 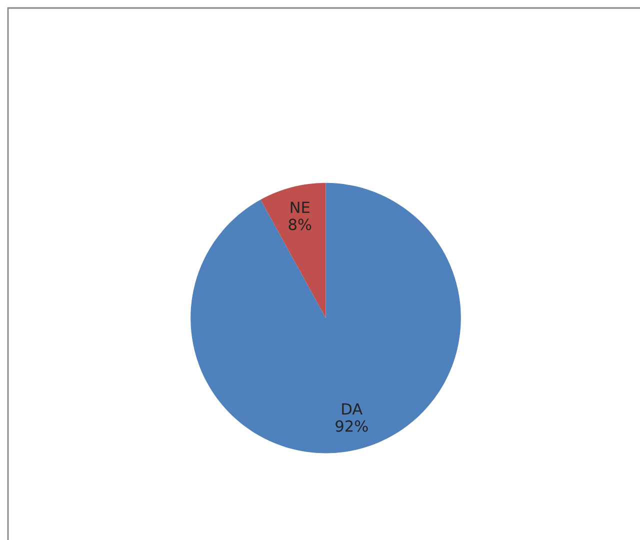 What do you see at coordinates (300, 224) in the screenshot?
I see `data-label: 8%` at bounding box center [300, 224].